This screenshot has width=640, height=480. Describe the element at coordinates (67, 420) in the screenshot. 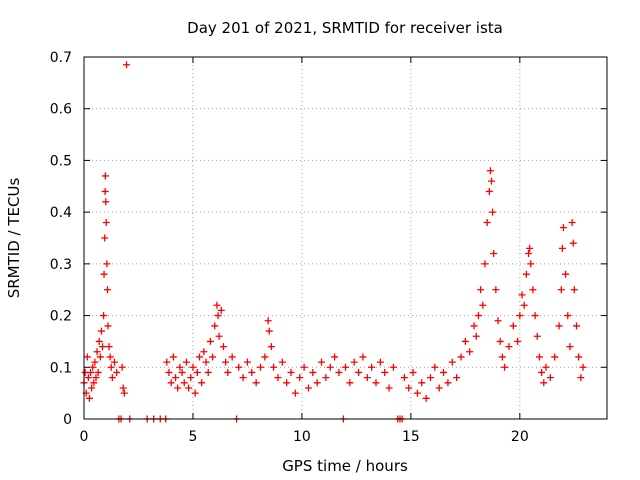

I see `y-tick-label: 0` at that location.